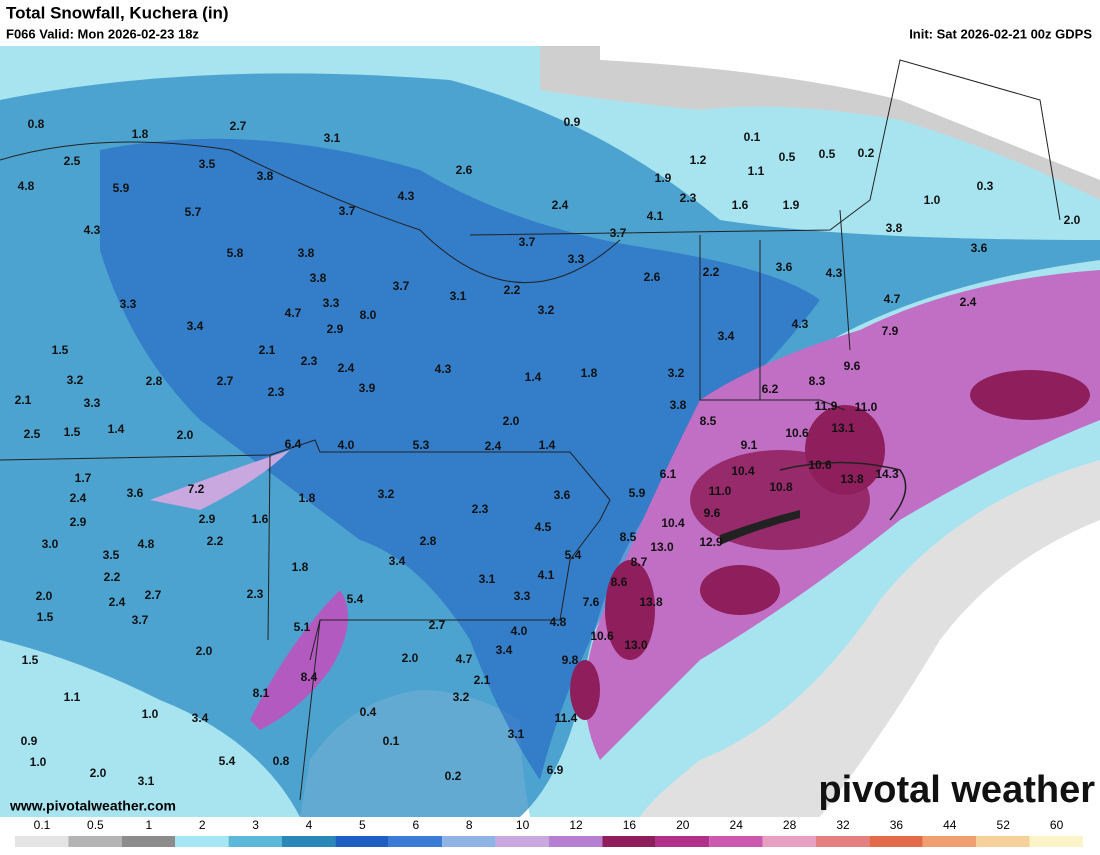 This screenshot has height=855, width=1100. Describe the element at coordinates (196, 489) in the screenshot. I see `snow-label: 7.2` at that location.